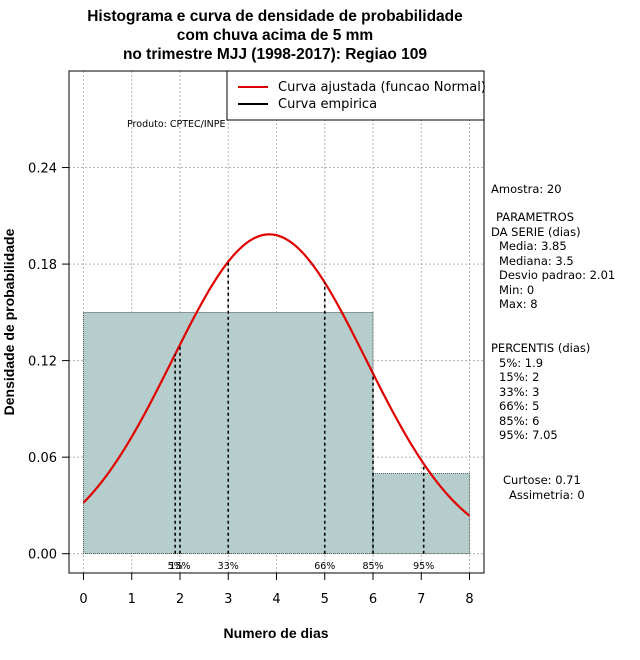 The image size is (640, 660). What do you see at coordinates (132, 599) in the screenshot?
I see `x-tick-label: 1` at bounding box center [132, 599].